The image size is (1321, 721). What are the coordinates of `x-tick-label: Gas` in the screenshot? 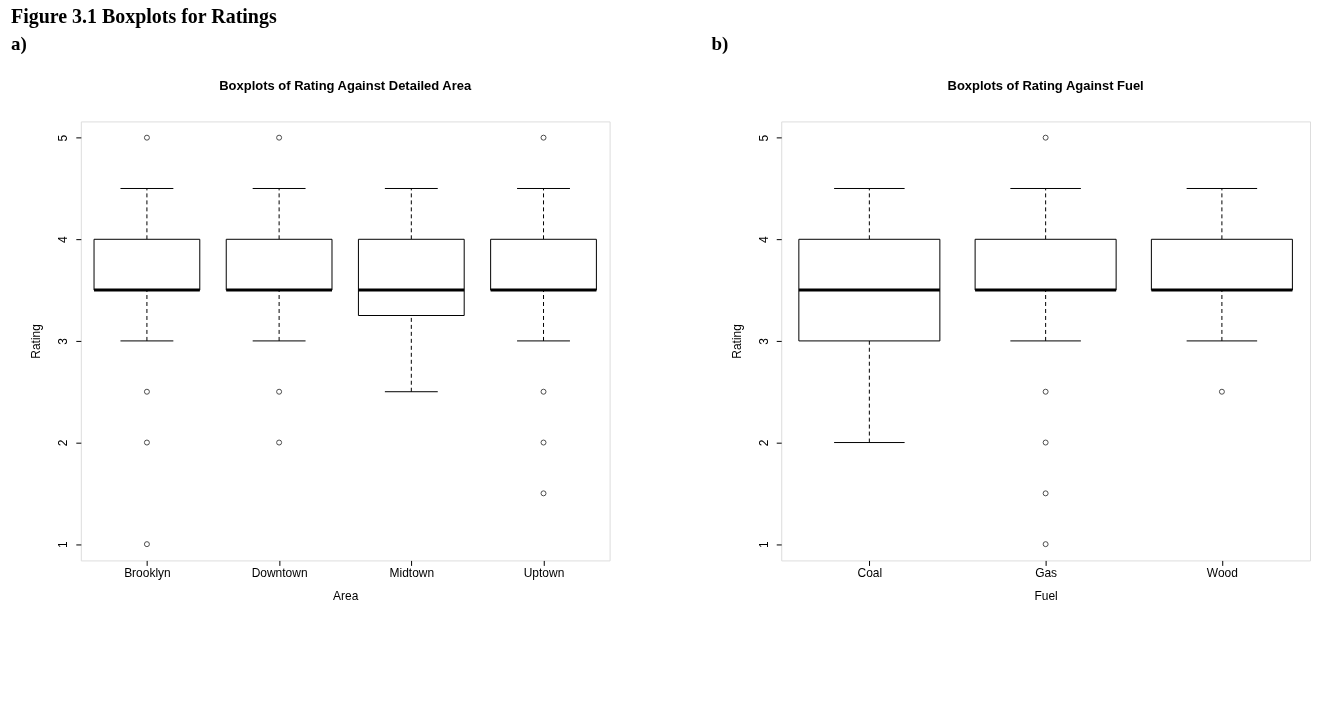 It's located at (1046, 572).